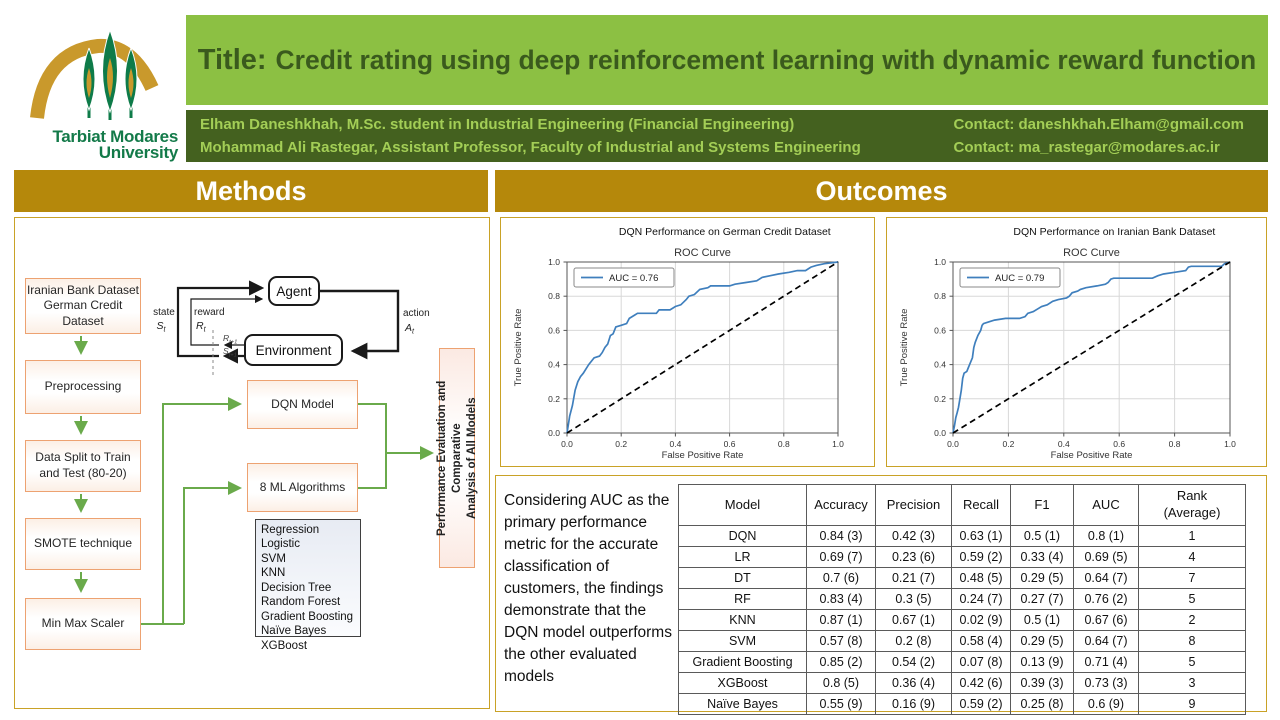  I want to click on table-cell: 0.2 (8), so click(913, 641).